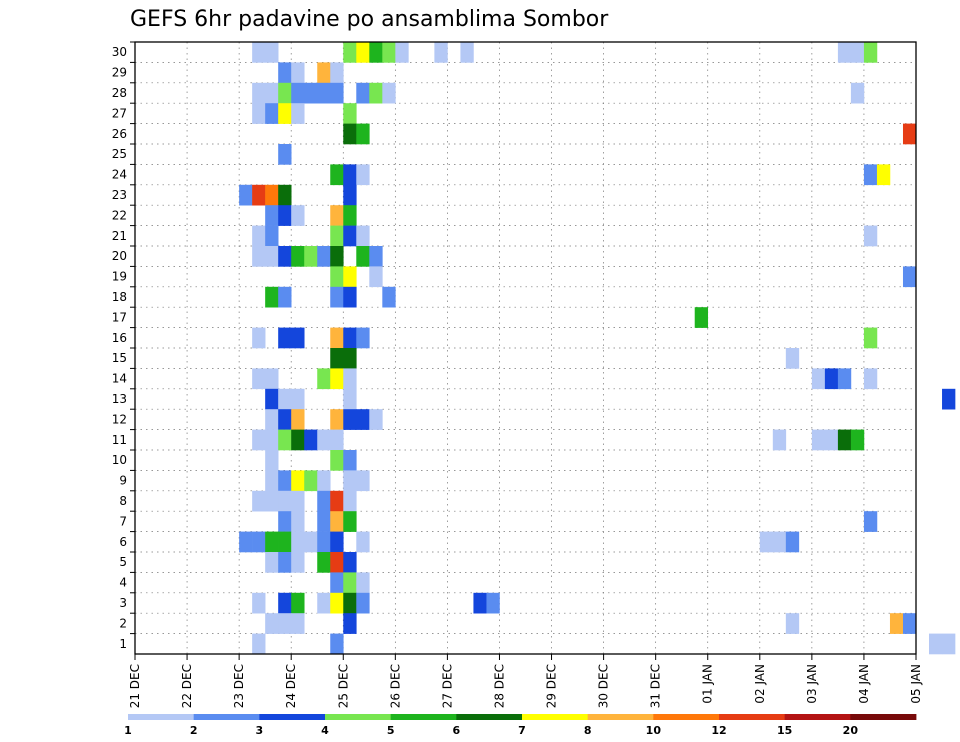  What do you see at coordinates (588, 730) in the screenshot?
I see `colorbar-label: 8` at bounding box center [588, 730].